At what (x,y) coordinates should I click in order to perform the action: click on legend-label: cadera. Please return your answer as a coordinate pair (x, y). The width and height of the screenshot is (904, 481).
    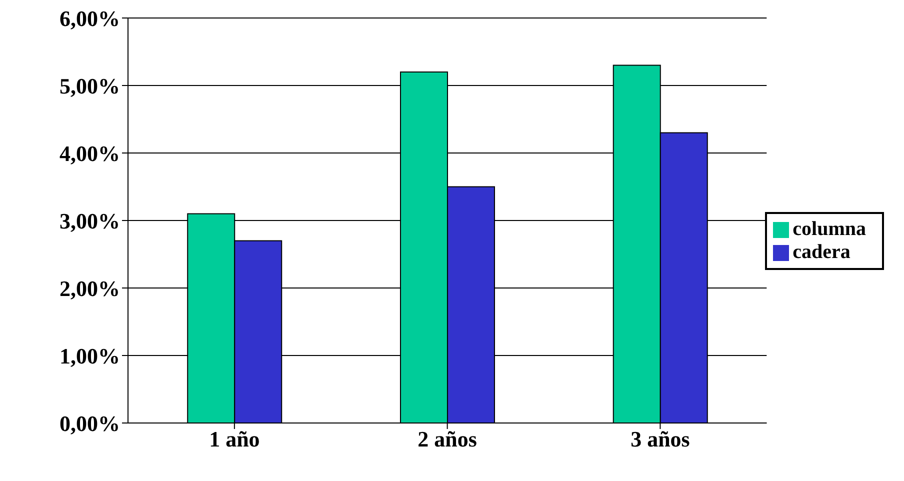
    Looking at the image, I should click on (821, 251).